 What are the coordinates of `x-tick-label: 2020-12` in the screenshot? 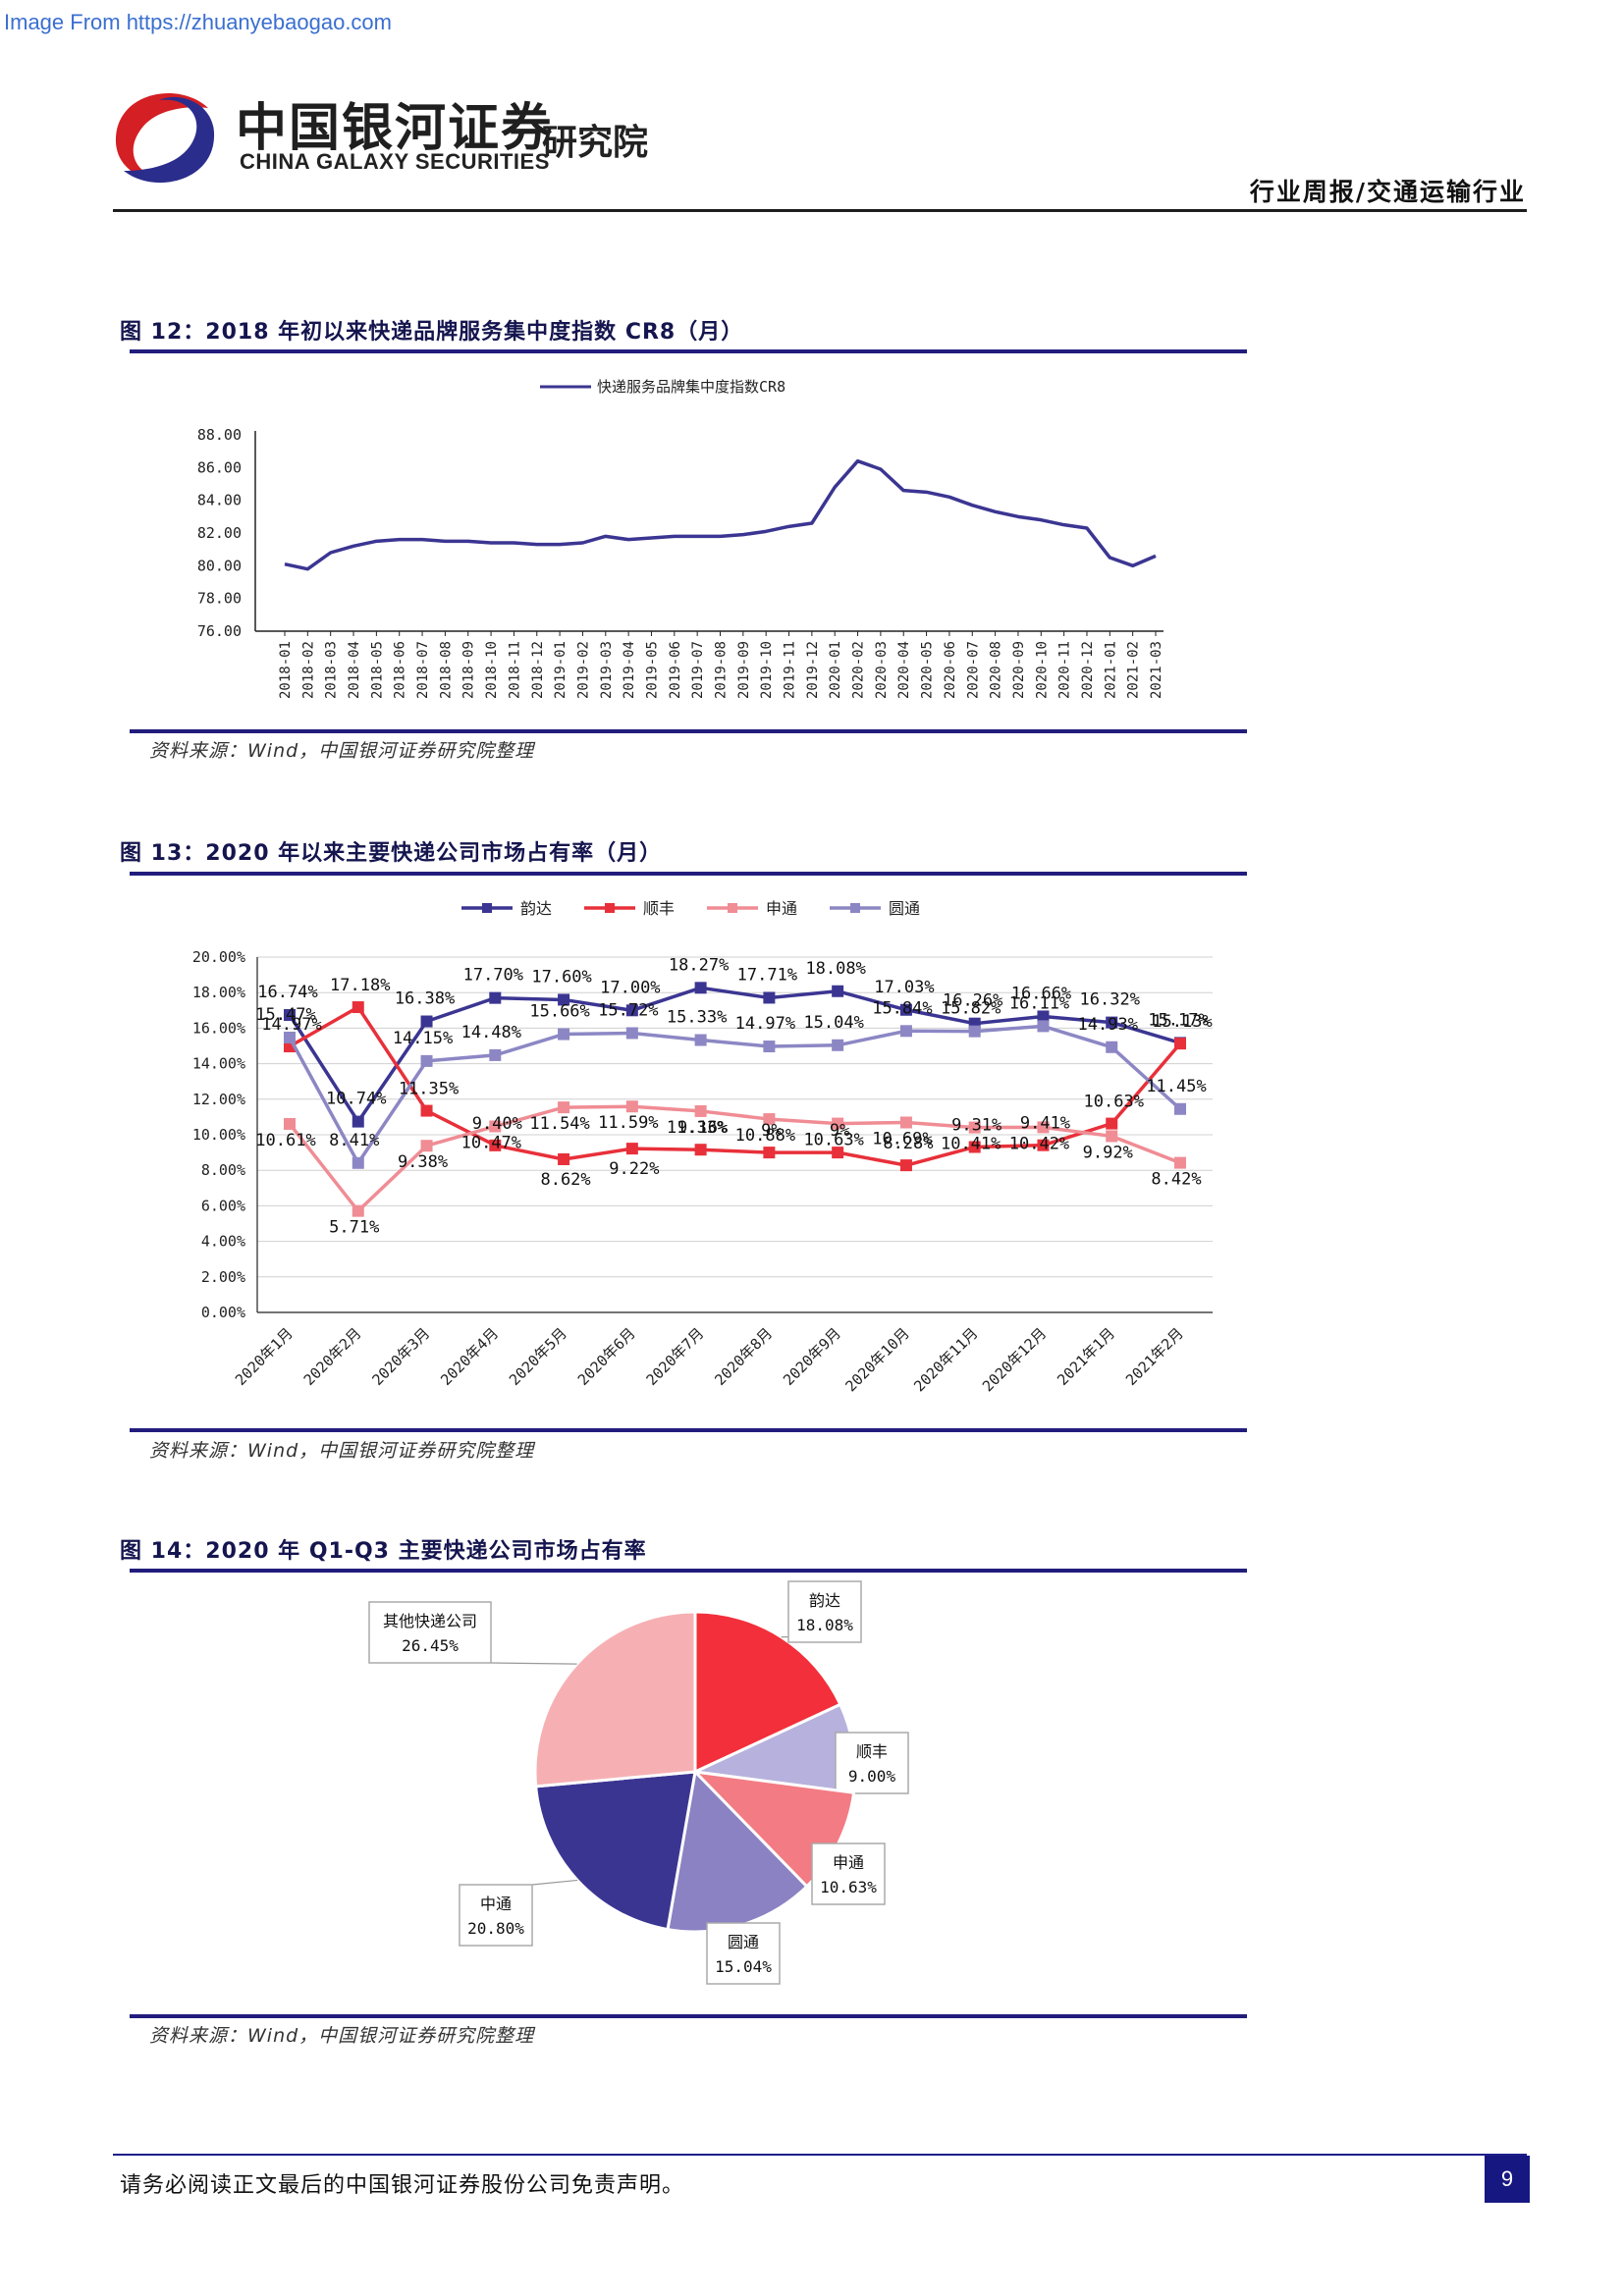 It's located at (1088, 670).